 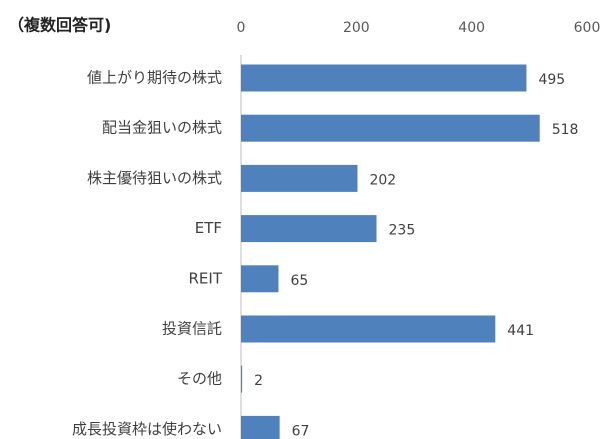 I want to click on data-label: 2, so click(x=258, y=381).